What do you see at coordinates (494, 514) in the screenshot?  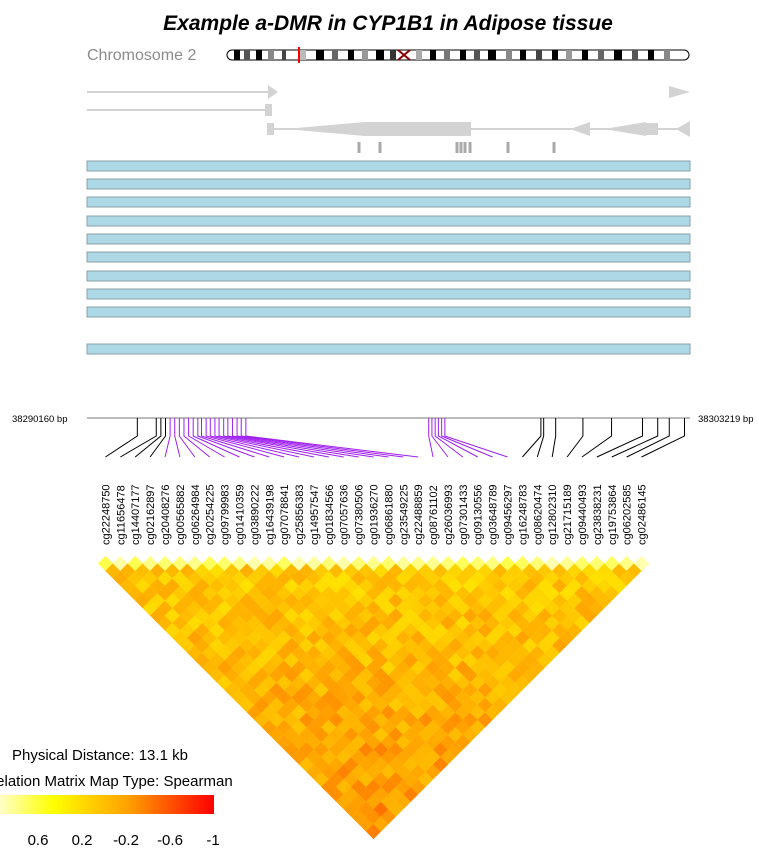 I see `probe-label: cg03648789` at bounding box center [494, 514].